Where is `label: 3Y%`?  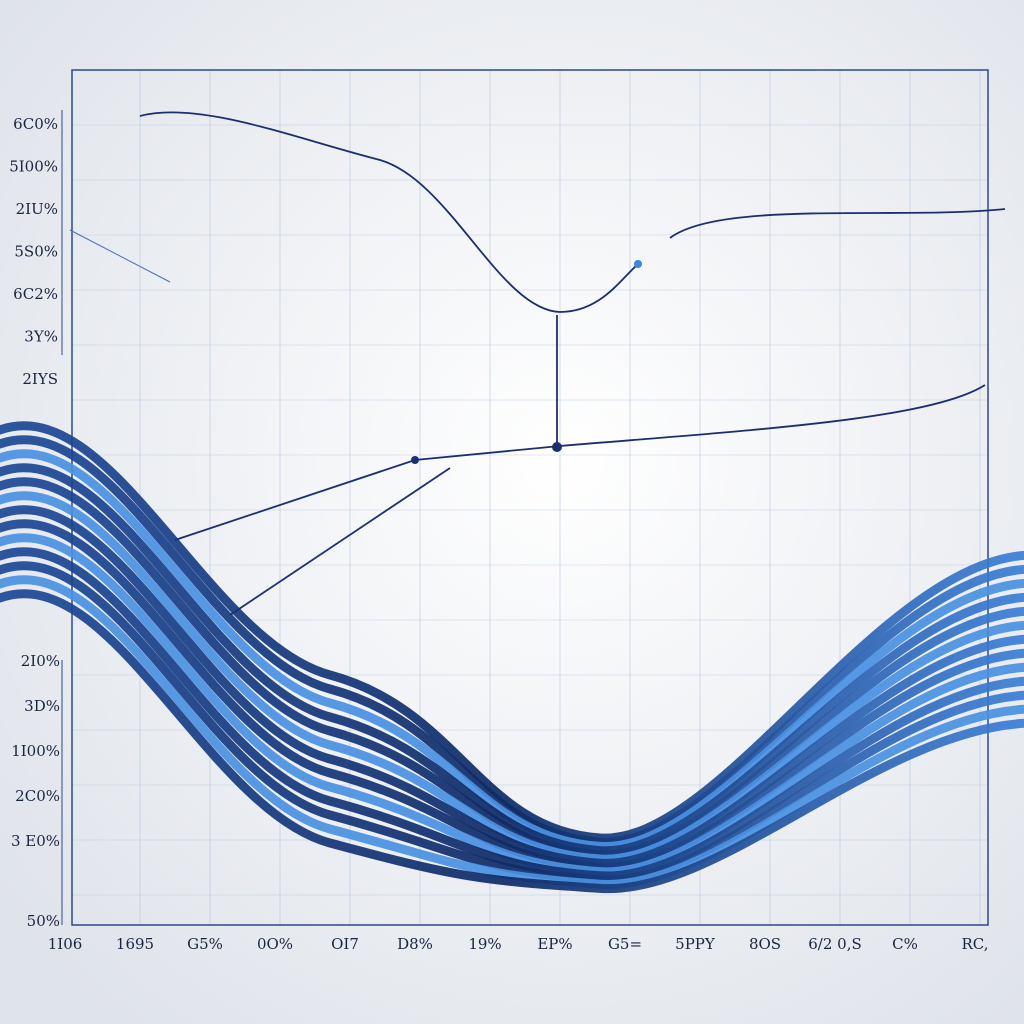 label: 3Y% is located at coordinates (41, 337).